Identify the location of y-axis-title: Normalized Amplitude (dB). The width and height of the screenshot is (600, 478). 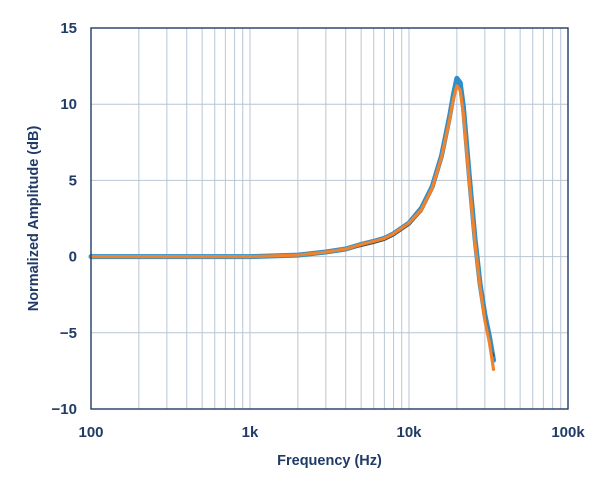
(34, 219).